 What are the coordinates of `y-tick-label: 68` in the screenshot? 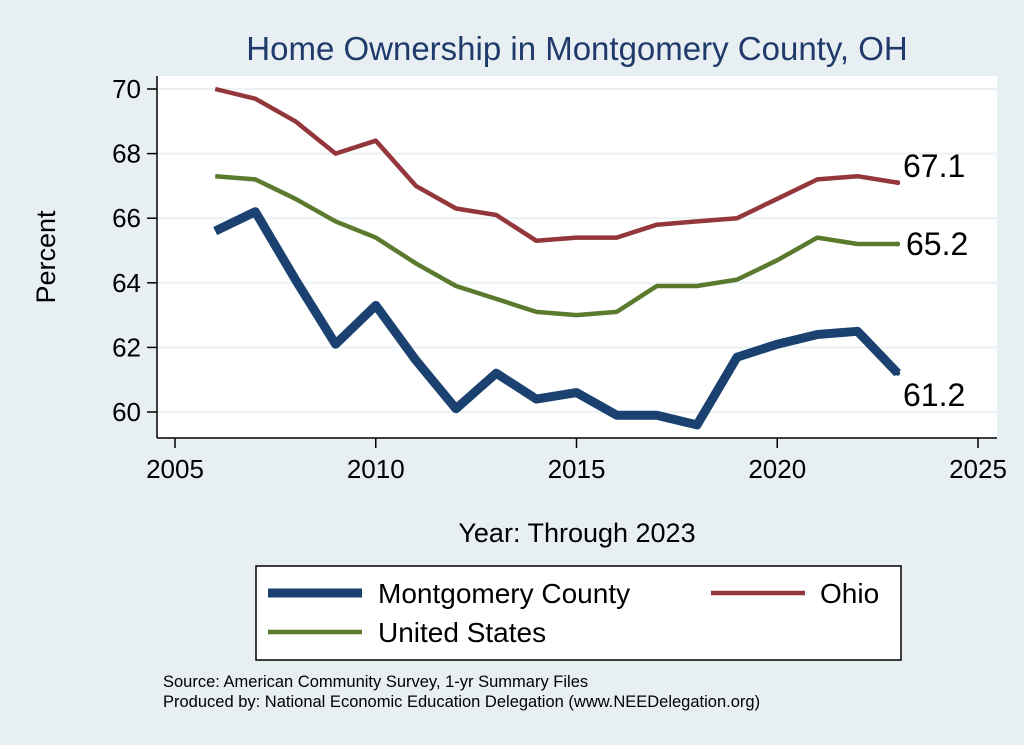 It's located at (126, 154).